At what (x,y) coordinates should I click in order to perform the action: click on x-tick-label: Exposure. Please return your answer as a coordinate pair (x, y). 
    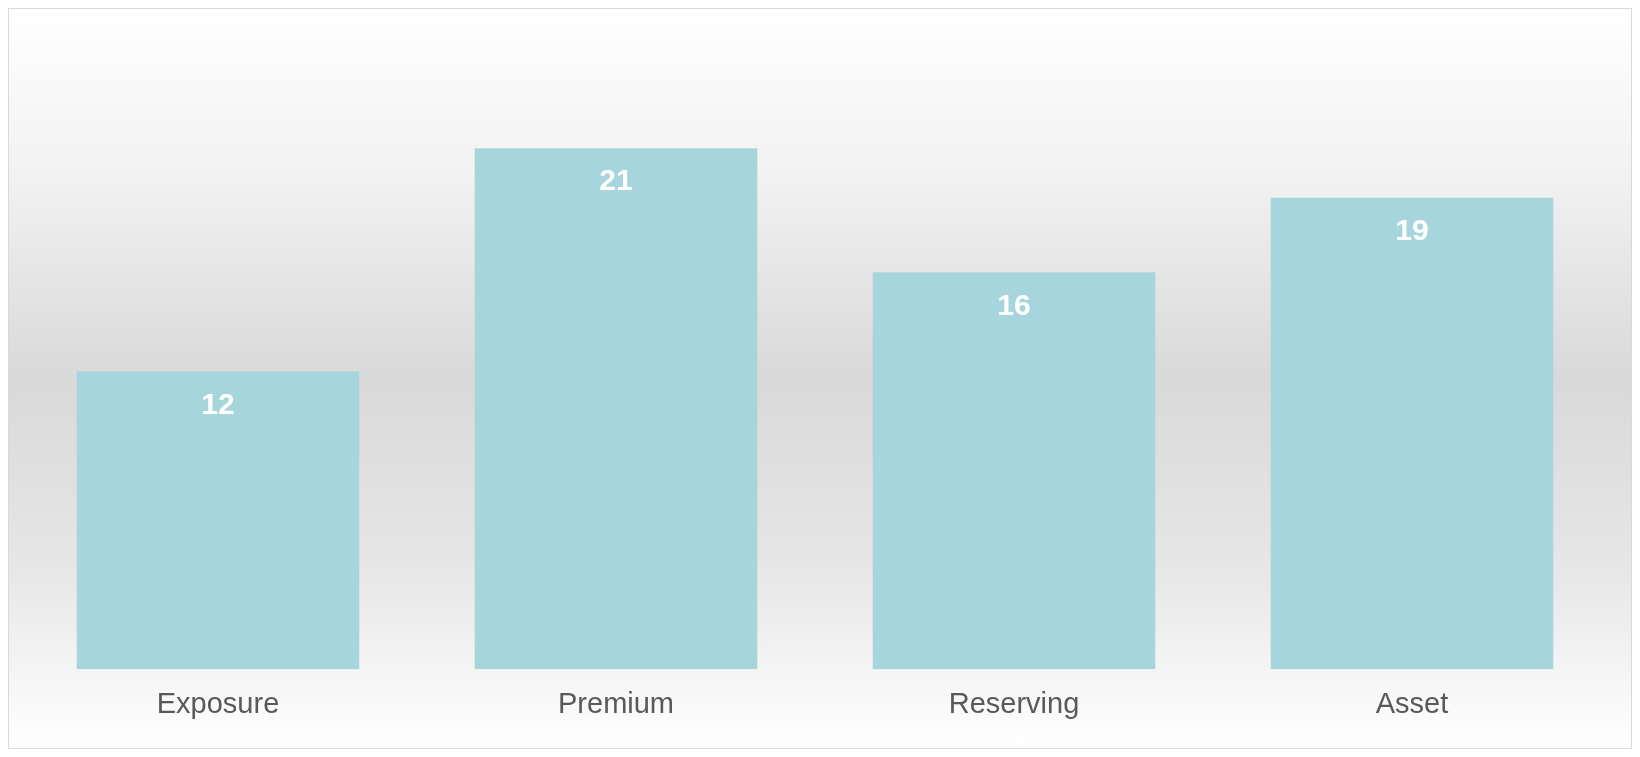
    Looking at the image, I should click on (218, 702).